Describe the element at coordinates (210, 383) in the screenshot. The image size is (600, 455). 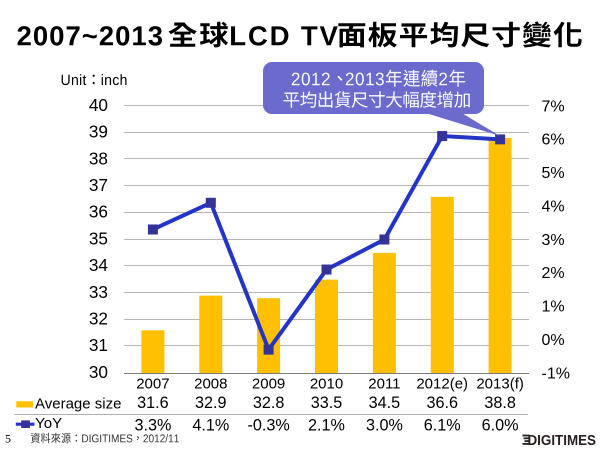
I see `svg-text: 2008` at that location.